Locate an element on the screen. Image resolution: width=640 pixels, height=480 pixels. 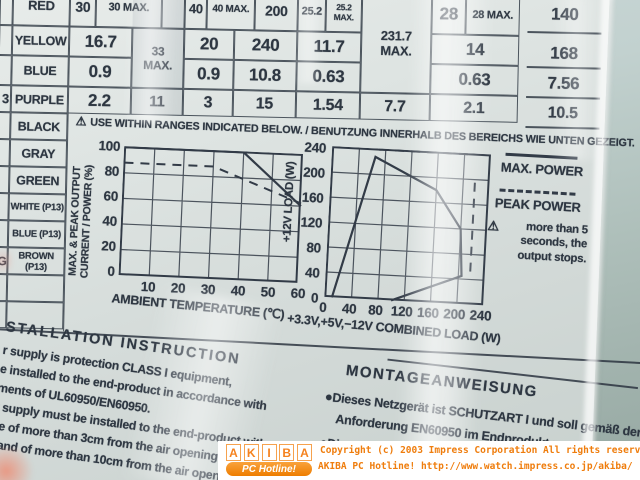
ytick: 200 is located at coordinates (314, 172).